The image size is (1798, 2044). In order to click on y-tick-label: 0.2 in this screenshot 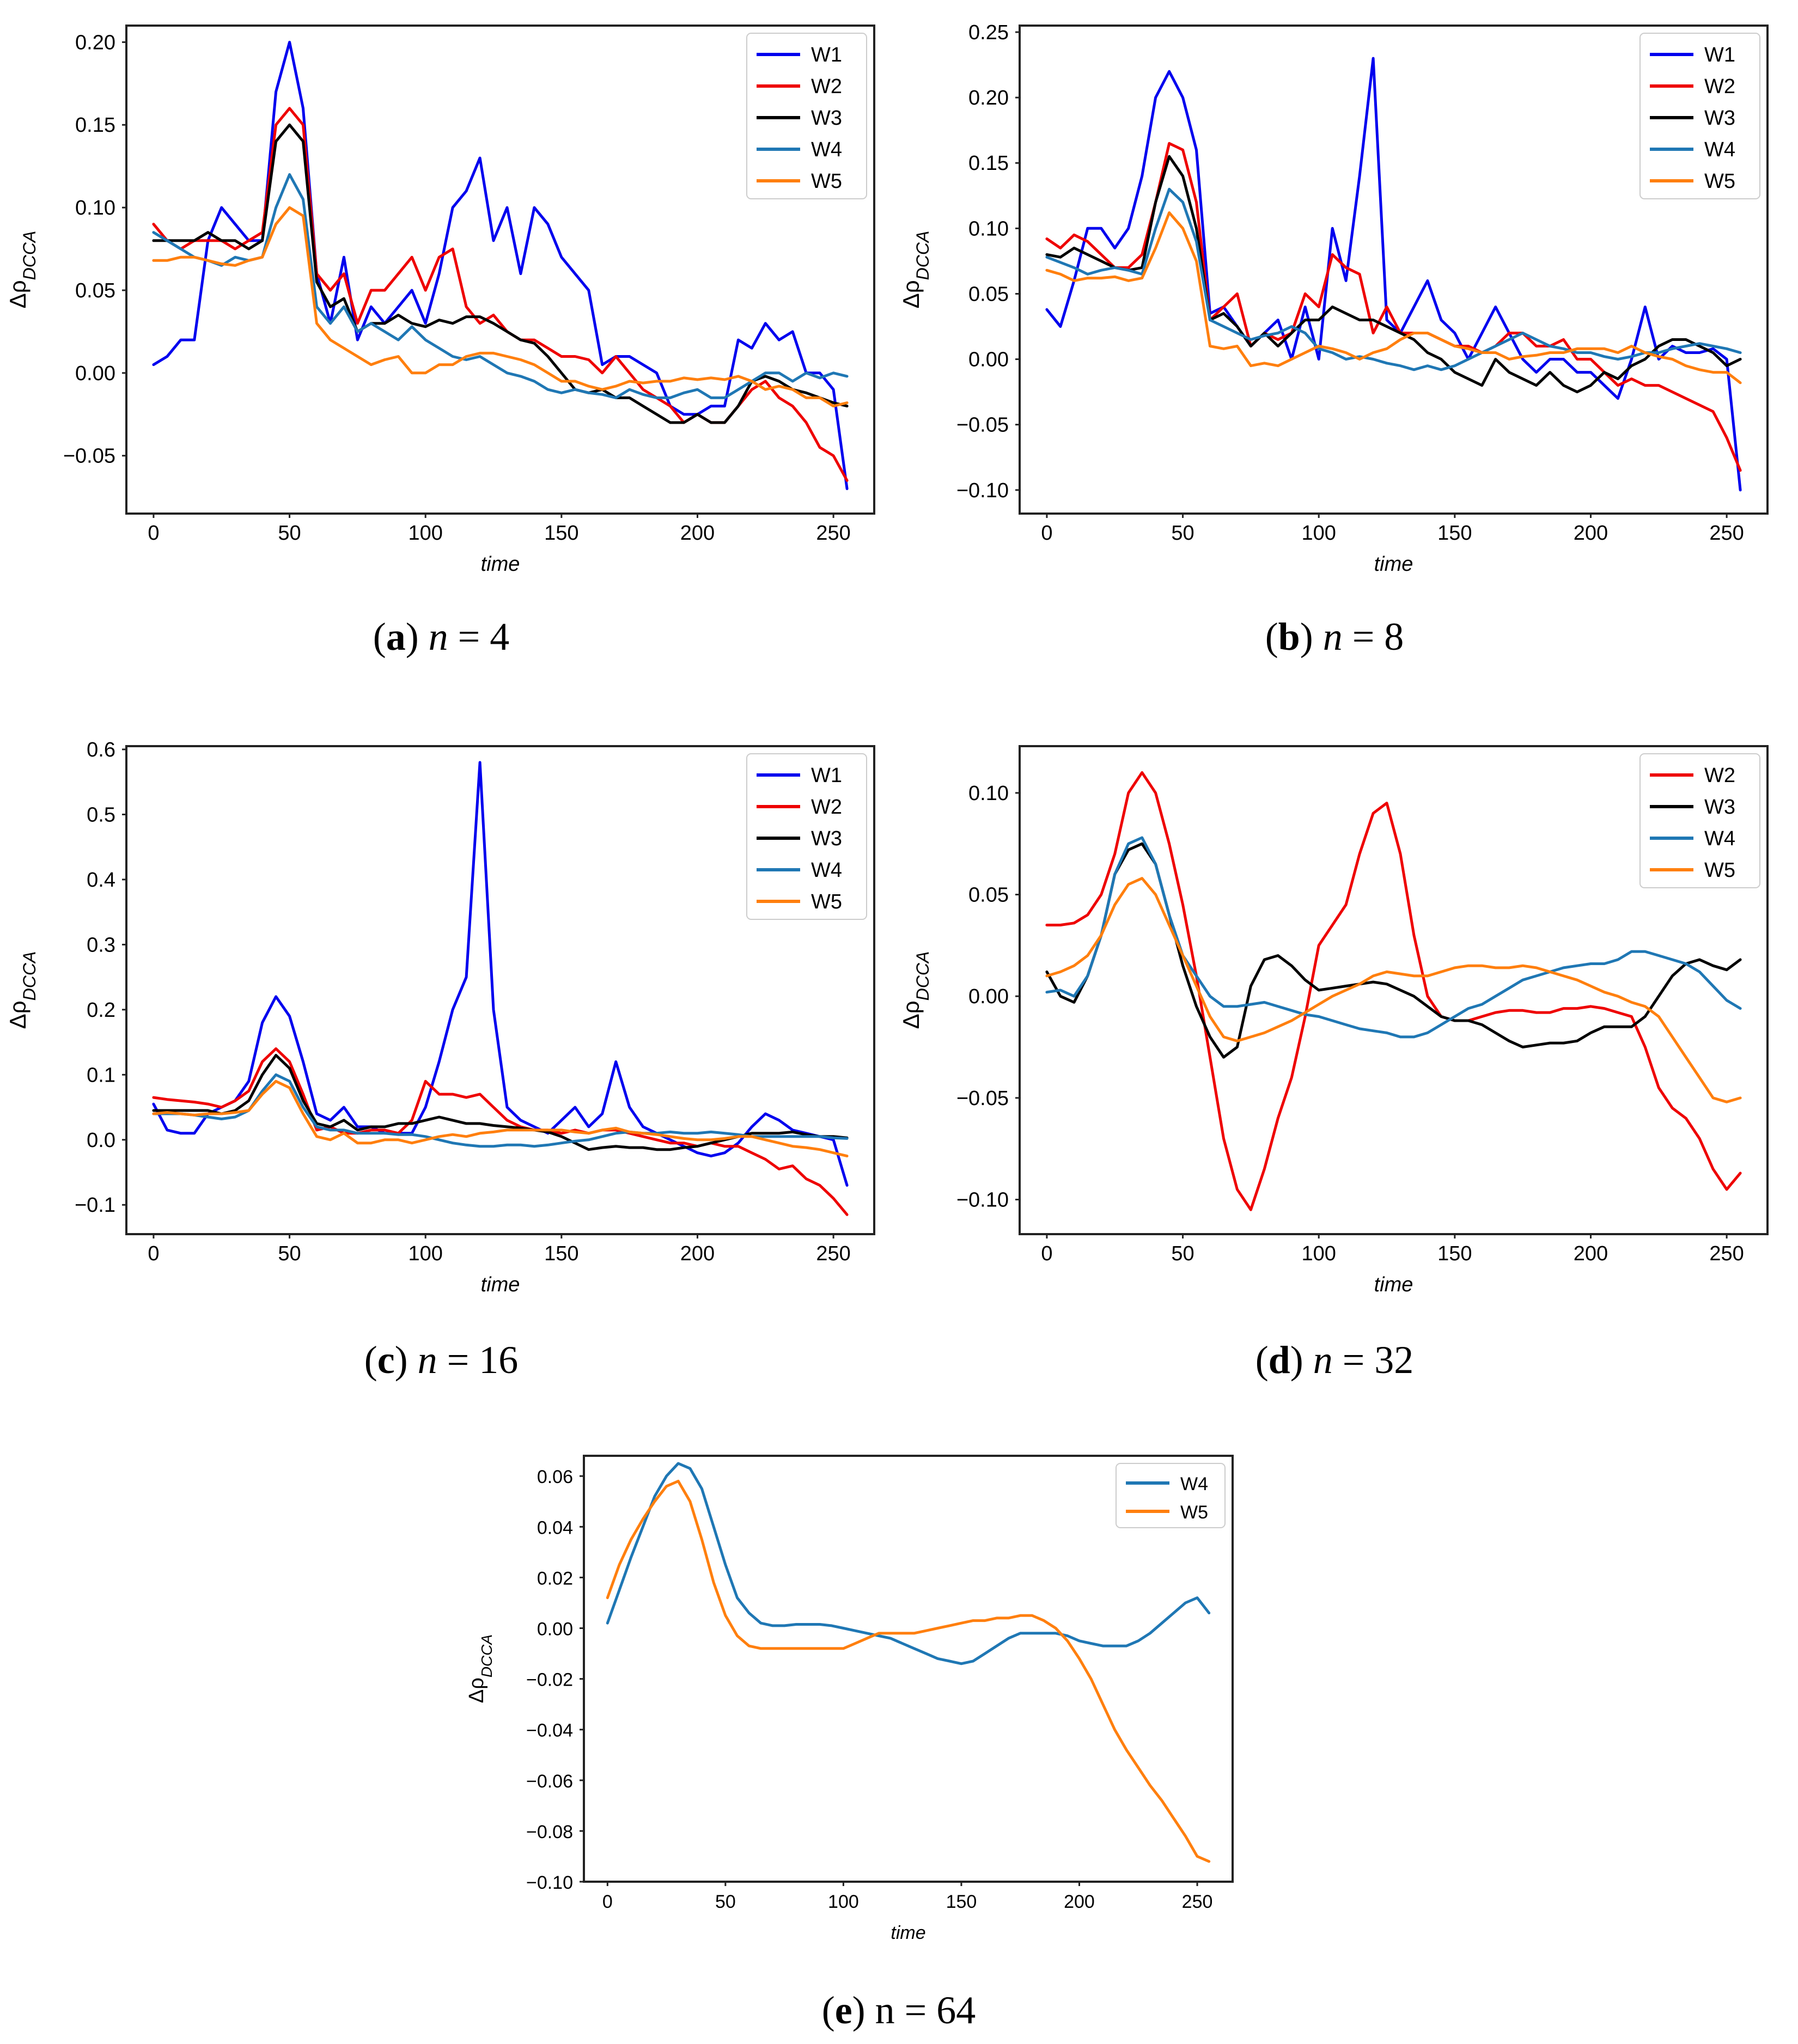, I will do `click(101, 1011)`.